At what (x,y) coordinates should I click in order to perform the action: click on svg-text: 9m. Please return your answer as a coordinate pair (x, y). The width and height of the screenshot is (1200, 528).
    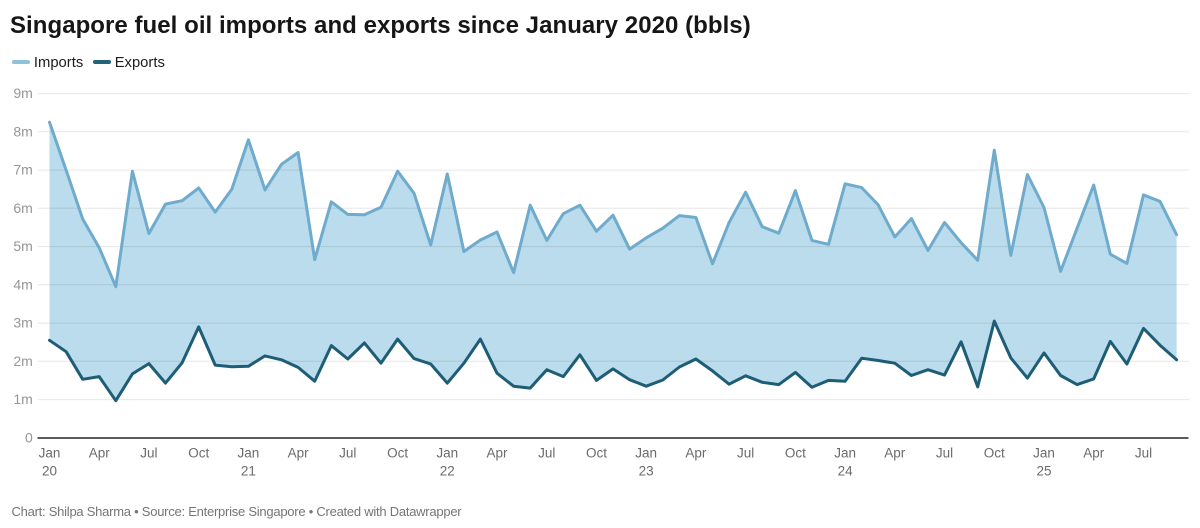
    Looking at the image, I should click on (22, 93).